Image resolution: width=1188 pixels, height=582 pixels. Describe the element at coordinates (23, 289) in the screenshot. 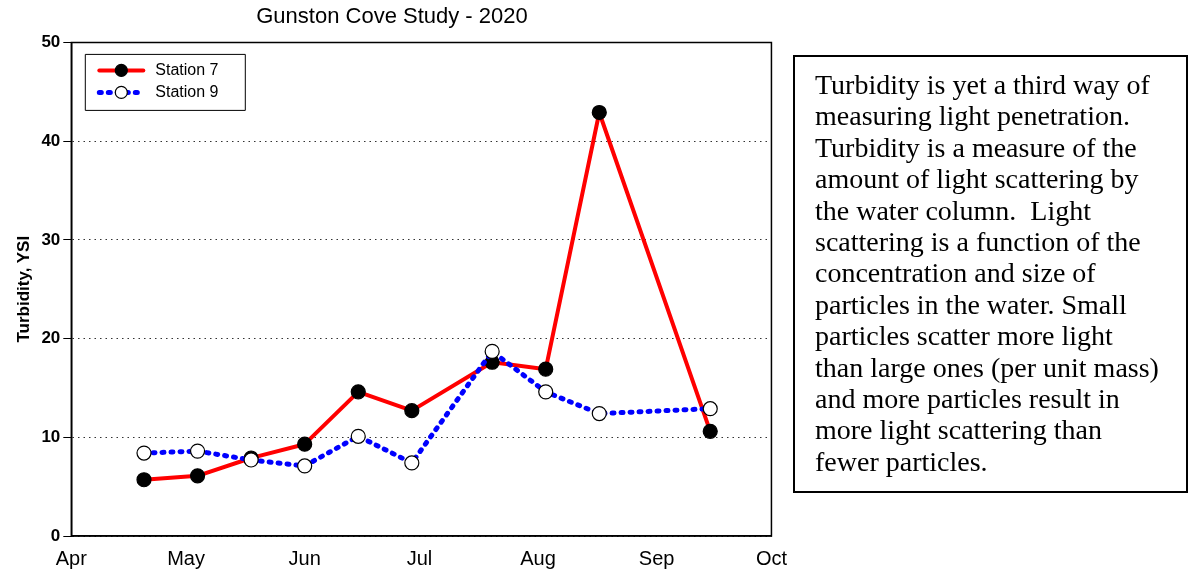

I see `y-axis-title: Turbidity, YSI` at that location.